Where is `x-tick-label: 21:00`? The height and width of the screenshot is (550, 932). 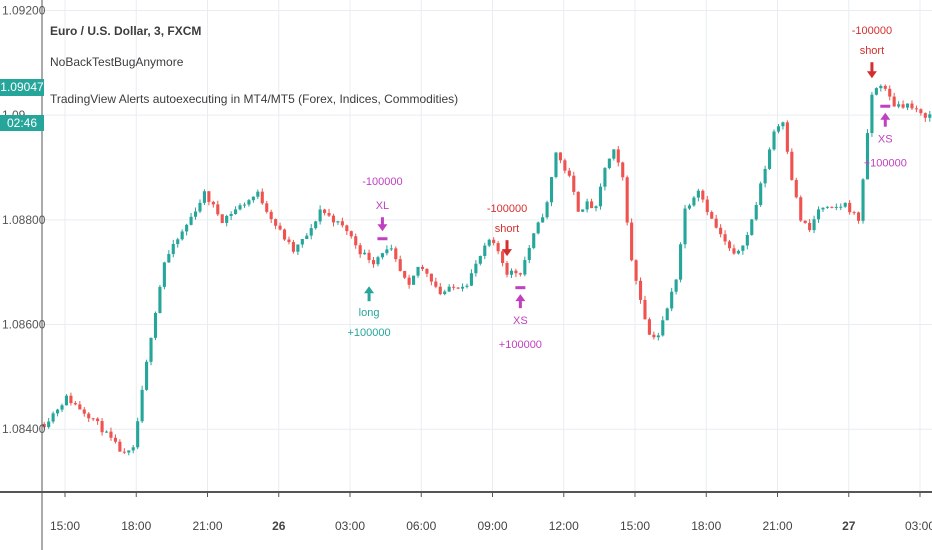
x-tick-label: 21:00 is located at coordinates (777, 526).